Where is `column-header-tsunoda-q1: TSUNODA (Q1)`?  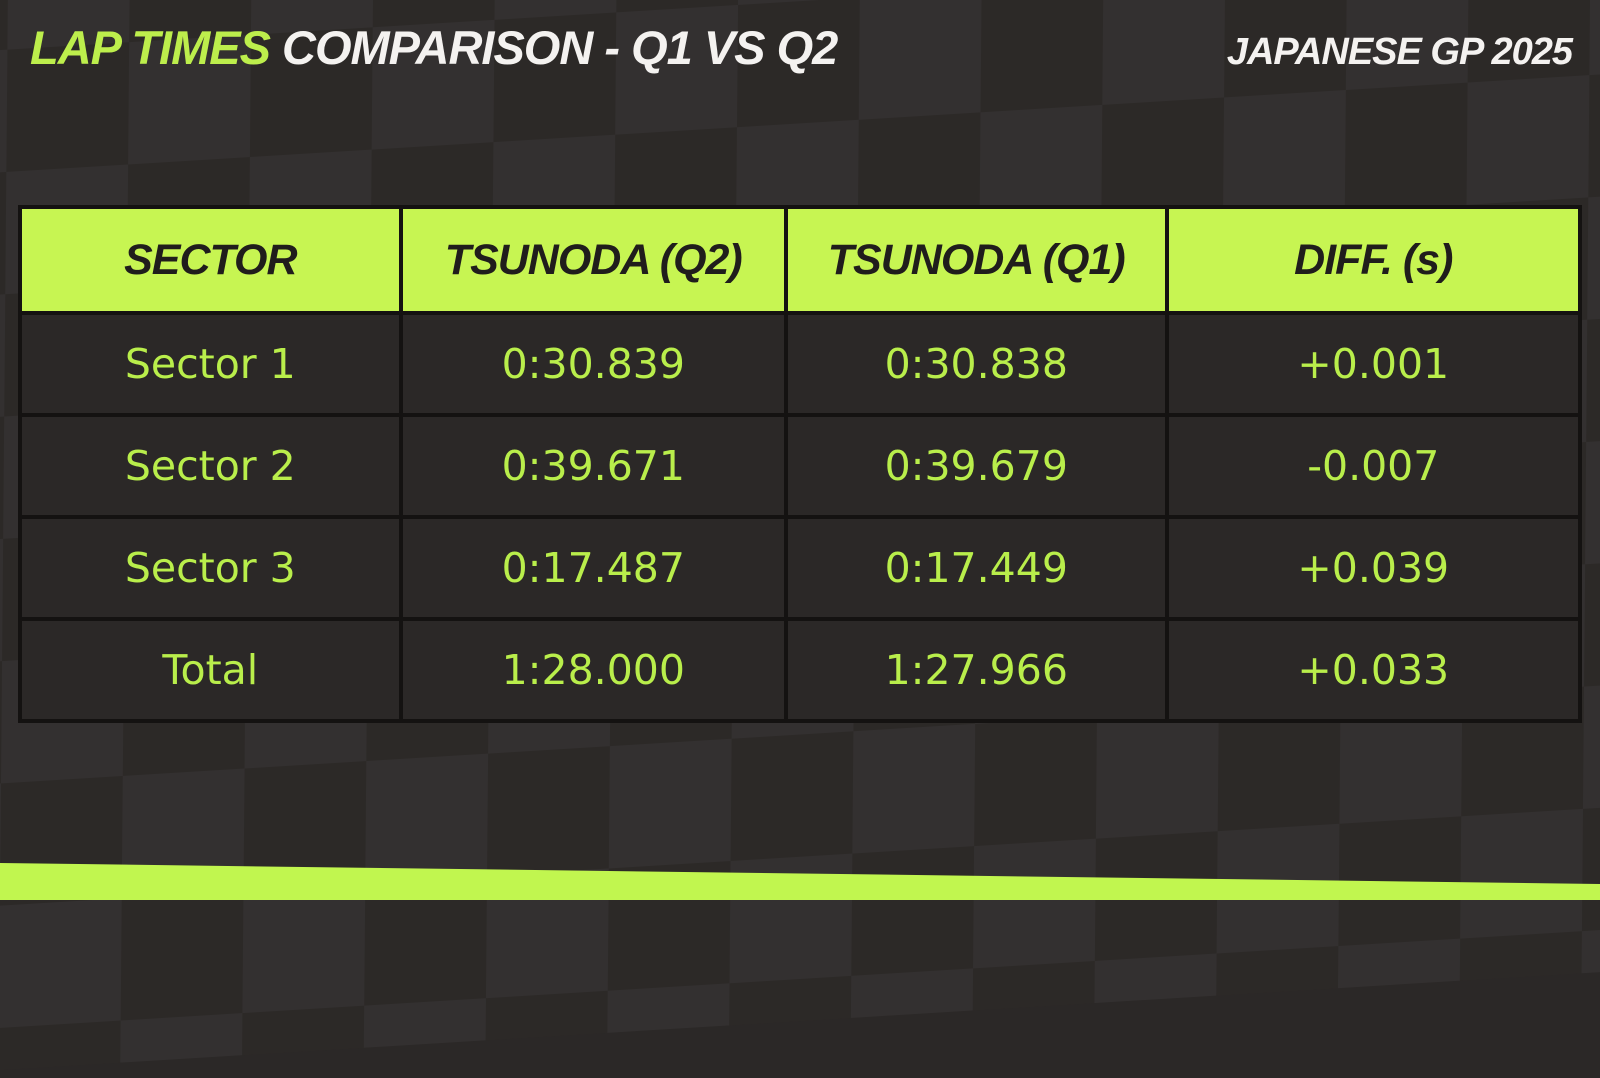 column-header-tsunoda-q1: TSUNODA (Q1) is located at coordinates (976, 260).